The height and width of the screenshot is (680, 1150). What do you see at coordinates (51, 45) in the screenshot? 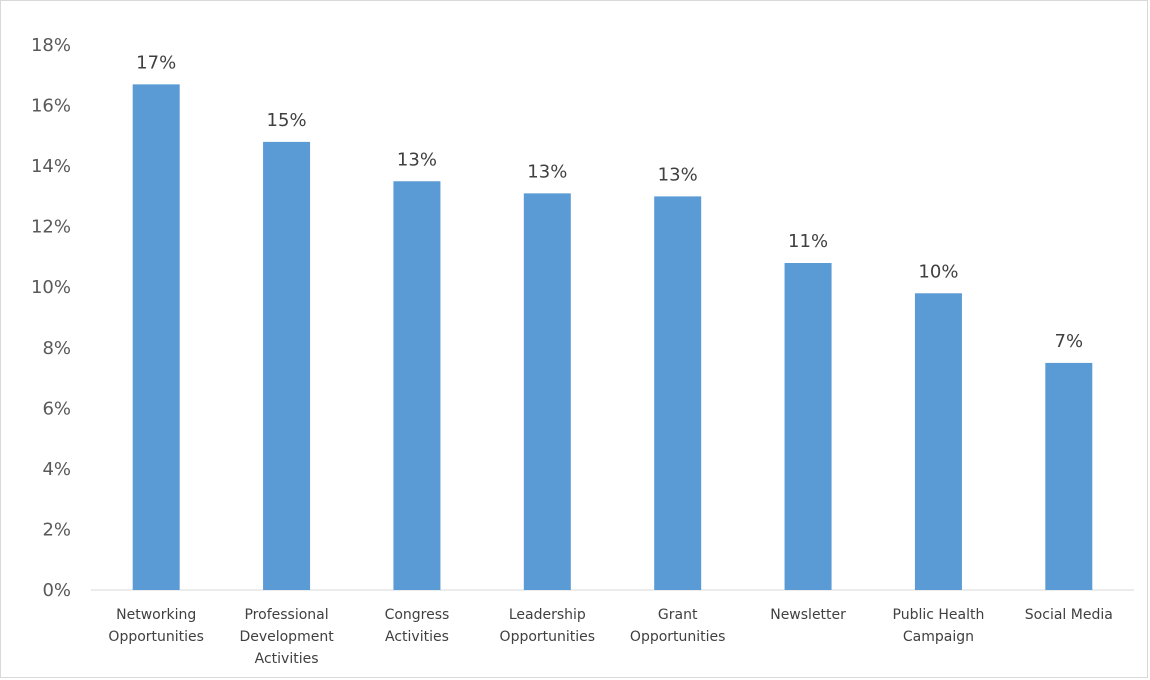
I see `y-tick-label: 18%` at bounding box center [51, 45].